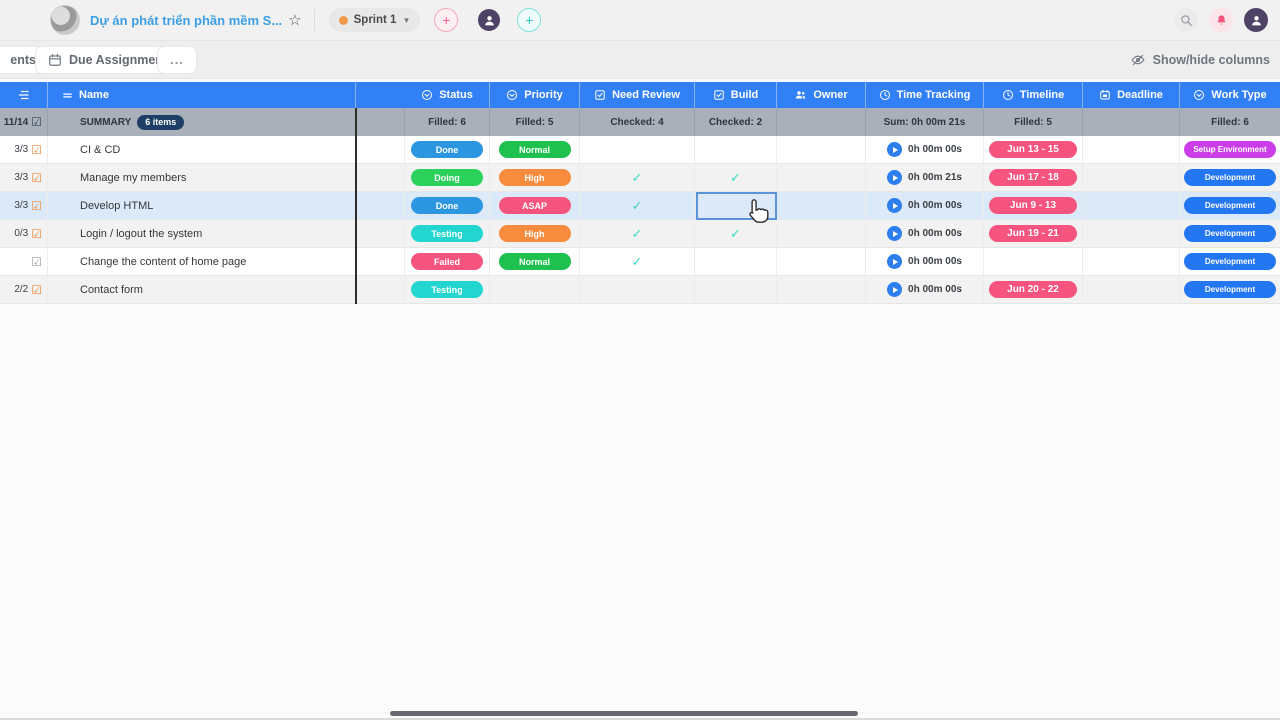 The width and height of the screenshot is (1280, 720). Describe the element at coordinates (489, 20) in the screenshot. I see `member-avatar` at that location.